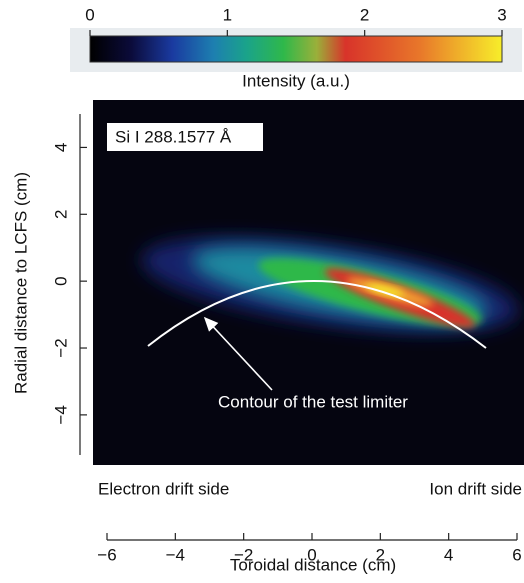 This screenshot has height=583, width=524. Describe the element at coordinates (501, 14) in the screenshot. I see `colorbar-tick-label: 3` at that location.